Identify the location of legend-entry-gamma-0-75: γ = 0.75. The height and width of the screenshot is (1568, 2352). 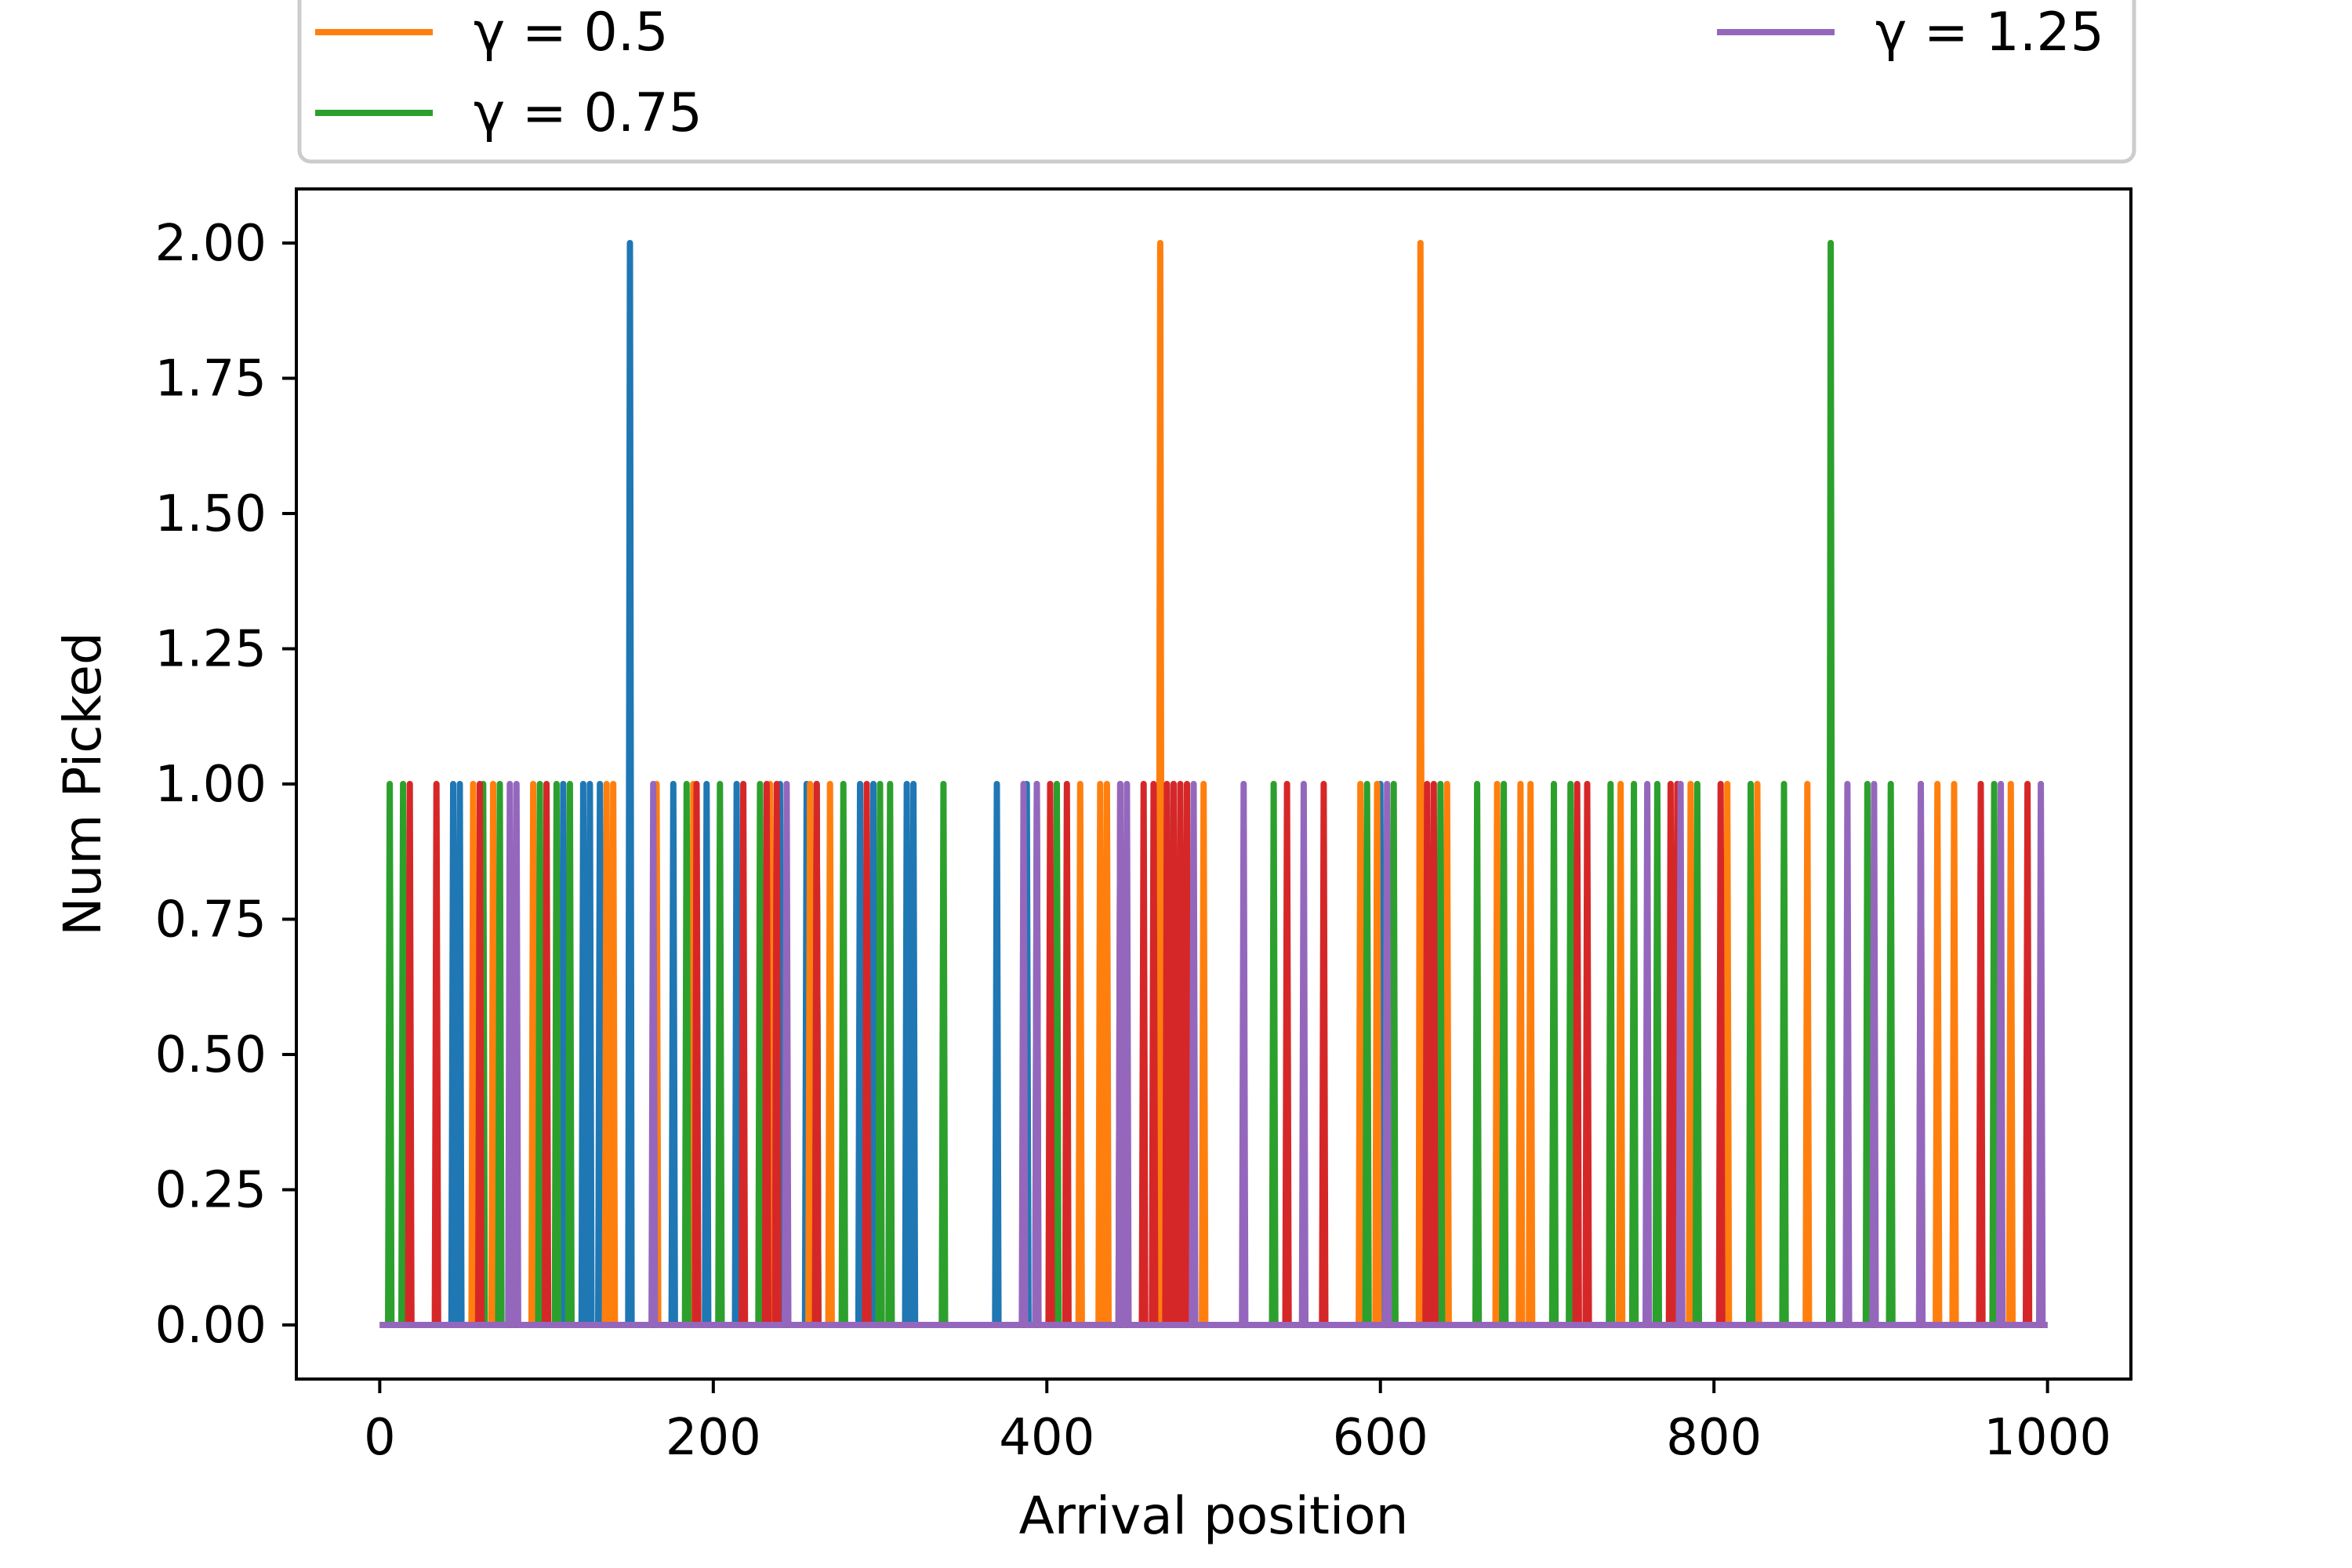
(509, 113).